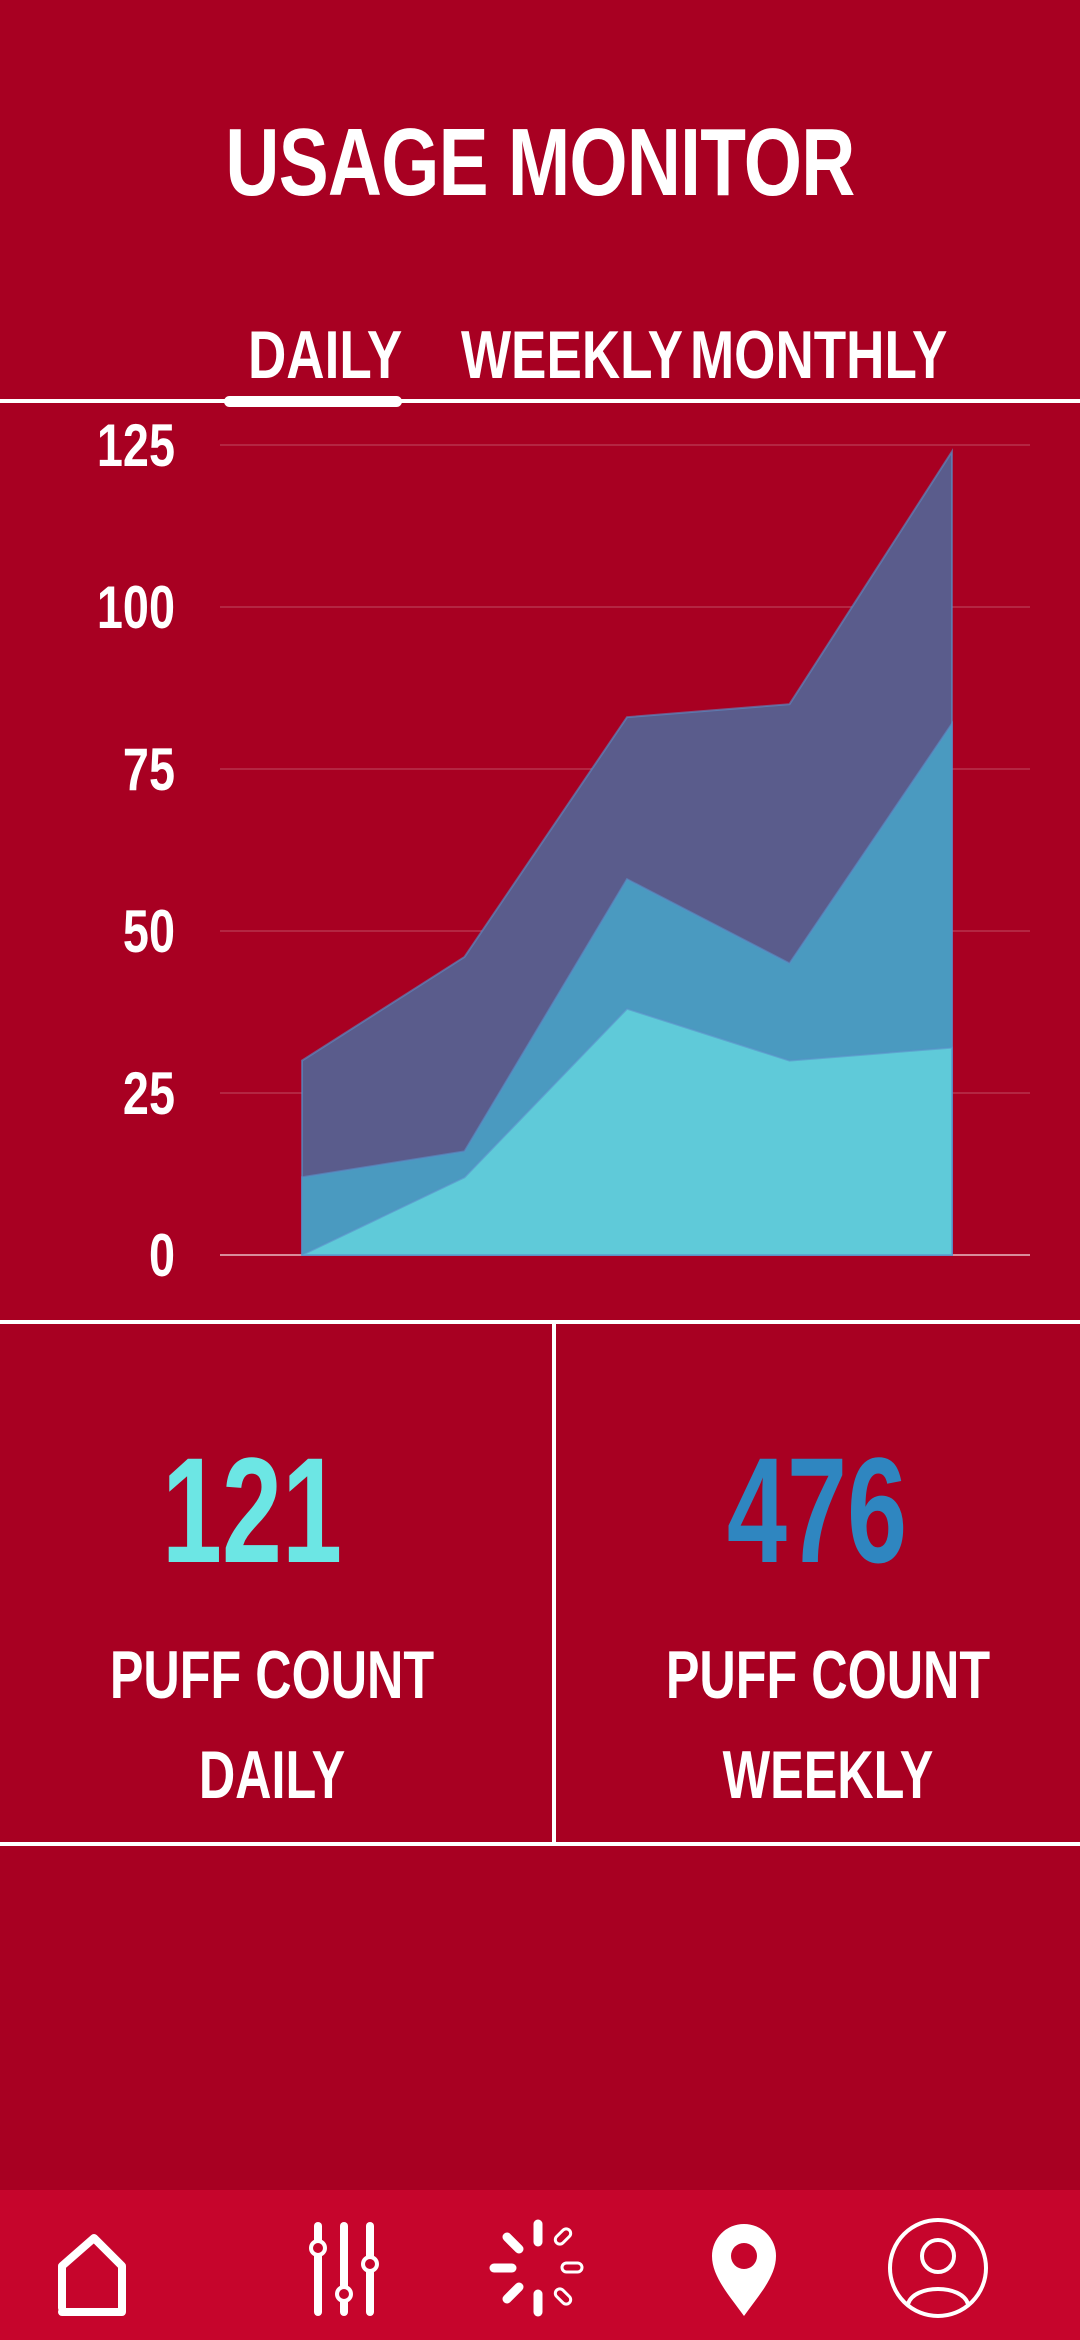 This screenshot has width=1080, height=2340. Describe the element at coordinates (272, 1675) in the screenshot. I see `daily-puff-label-line1: PUFF COUNT` at that location.